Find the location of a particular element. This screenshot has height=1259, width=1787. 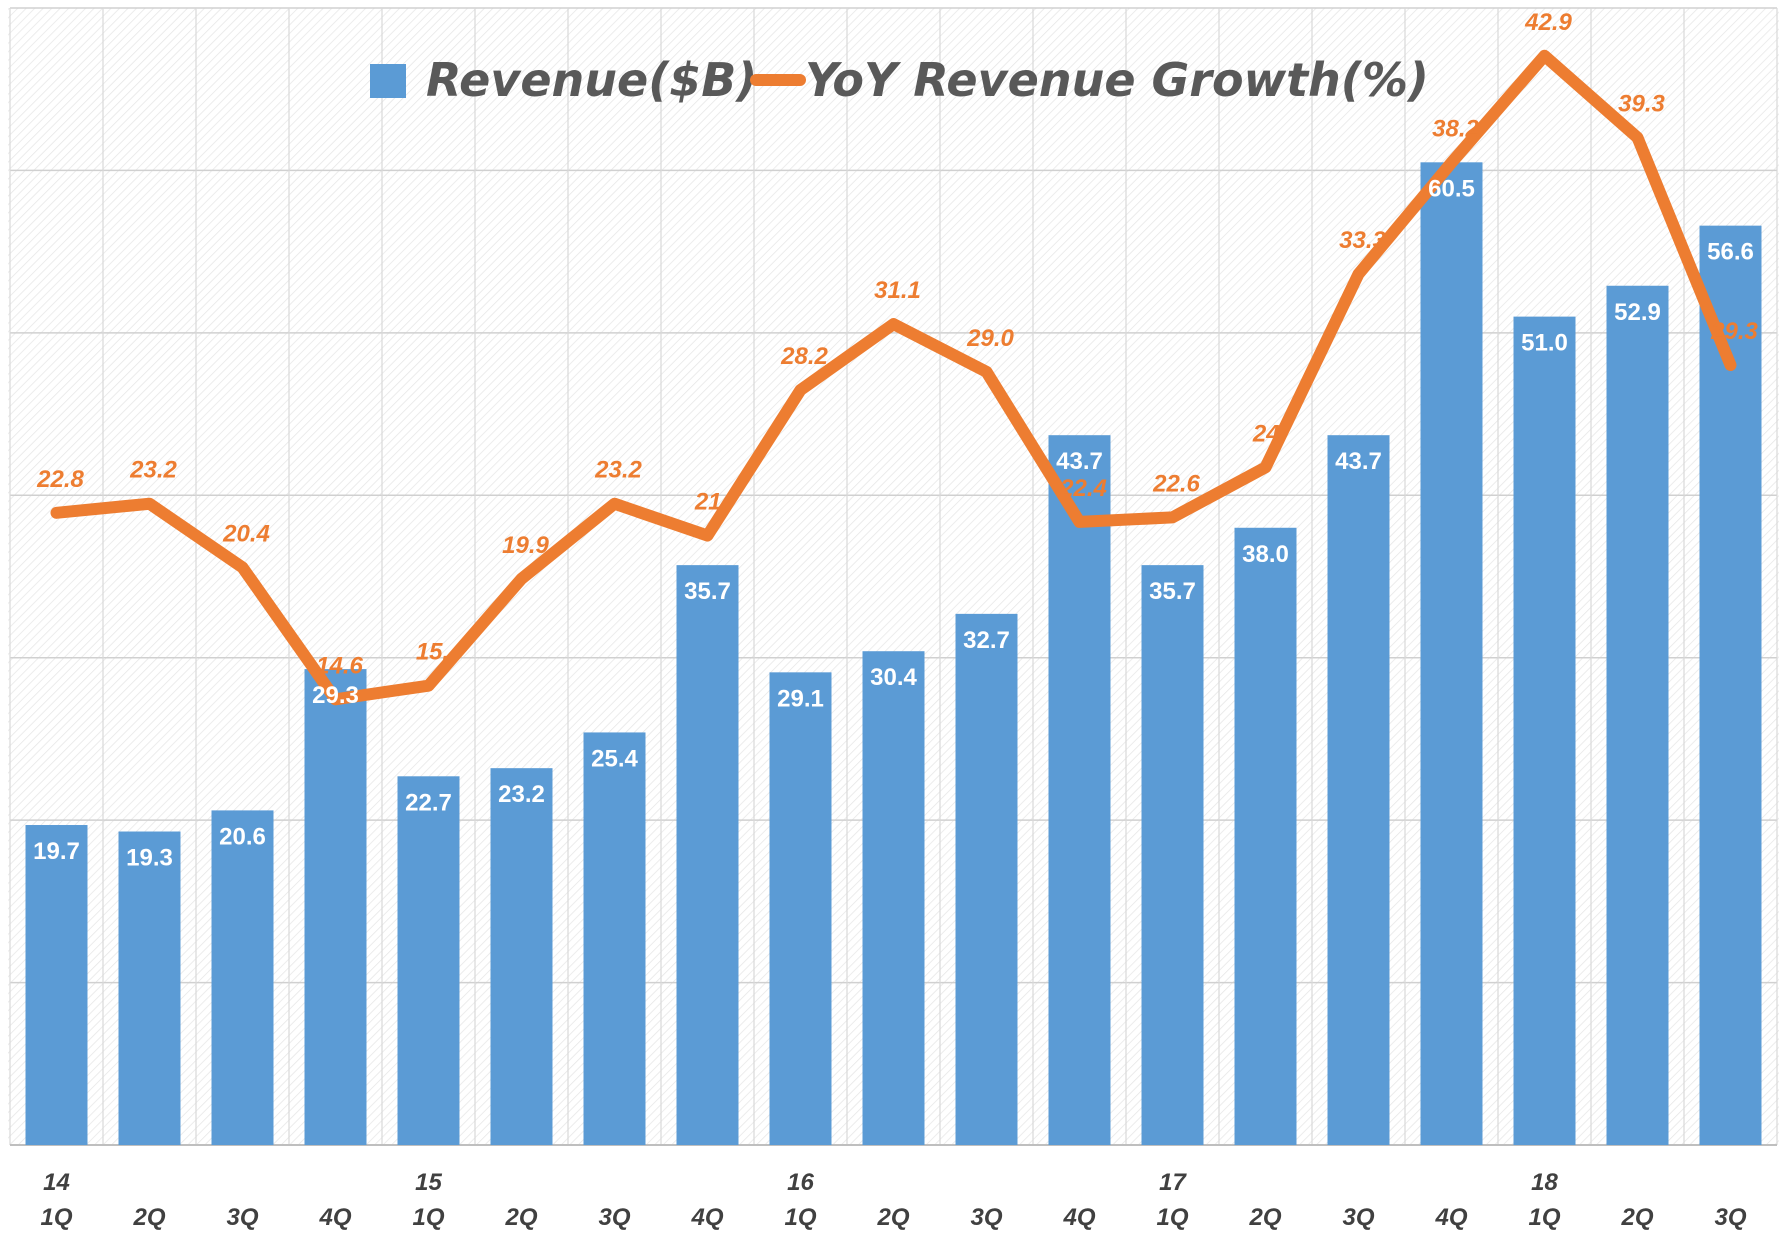

revenue-bar-label: 32.7 is located at coordinates (986, 640).